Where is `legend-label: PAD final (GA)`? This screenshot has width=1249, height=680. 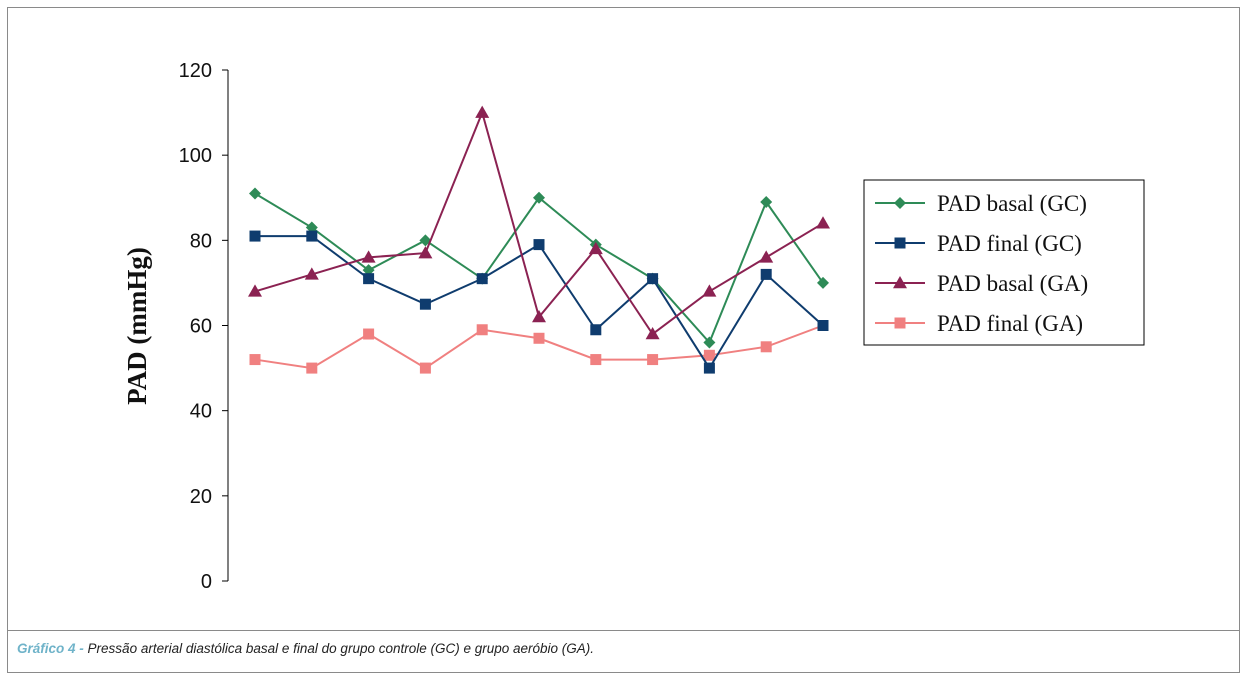
legend-label: PAD final (GA) is located at coordinates (1010, 323).